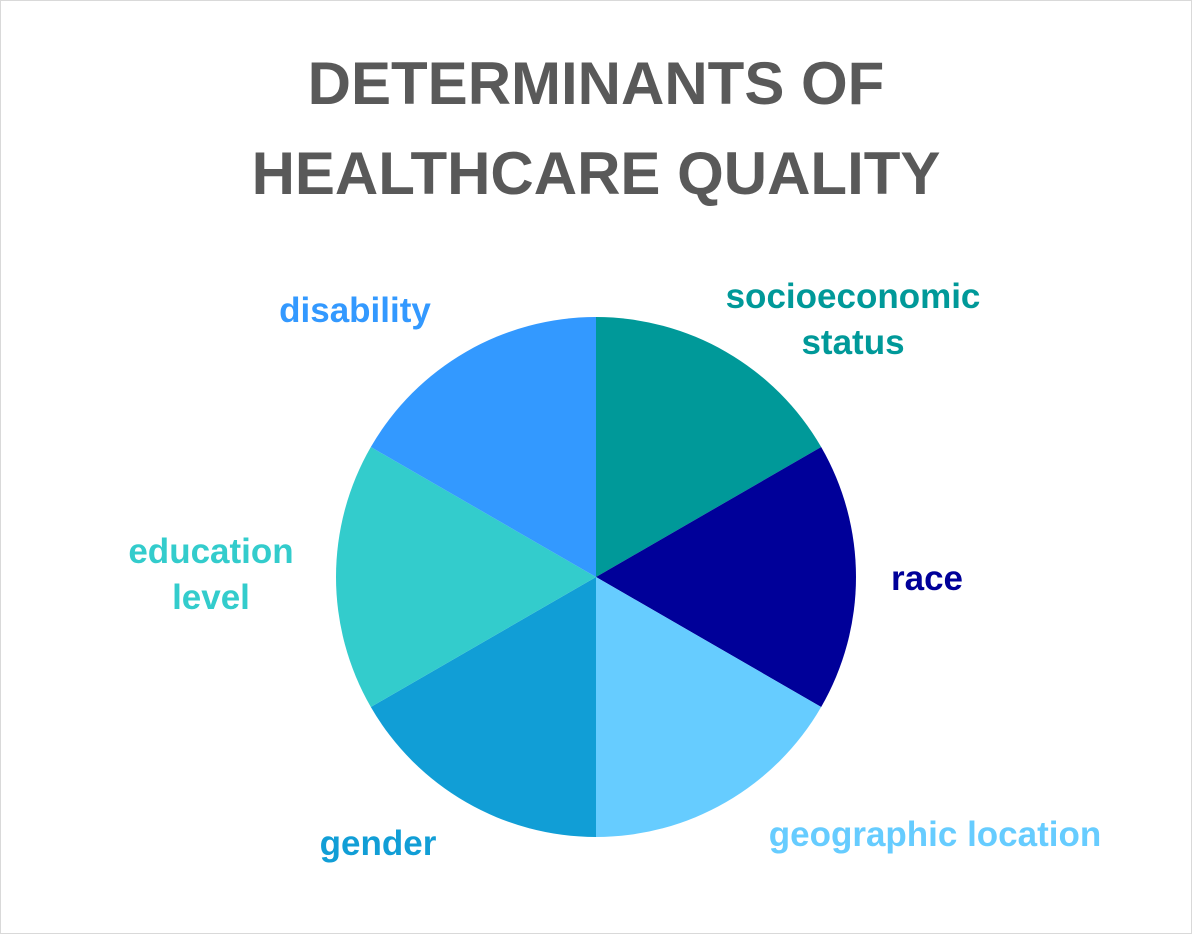 This screenshot has height=934, width=1192. I want to click on slice-label-line: geographic location, so click(935, 834).